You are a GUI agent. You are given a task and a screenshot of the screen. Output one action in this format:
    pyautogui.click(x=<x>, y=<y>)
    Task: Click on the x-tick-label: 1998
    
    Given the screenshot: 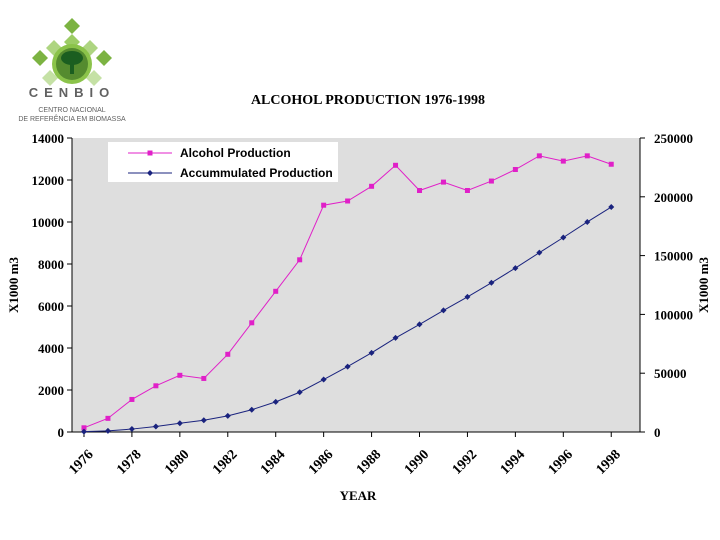 What is the action you would take?
    pyautogui.click(x=609, y=462)
    